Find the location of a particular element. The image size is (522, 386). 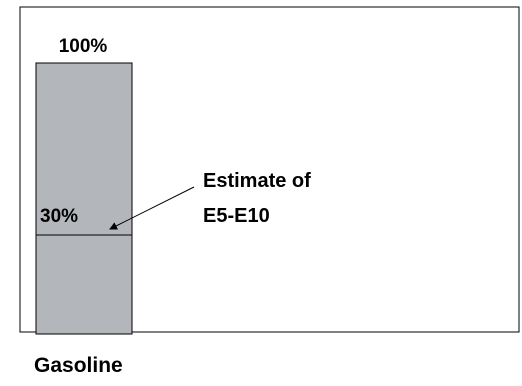

annotation-line-1: Estimate of is located at coordinates (257, 181).